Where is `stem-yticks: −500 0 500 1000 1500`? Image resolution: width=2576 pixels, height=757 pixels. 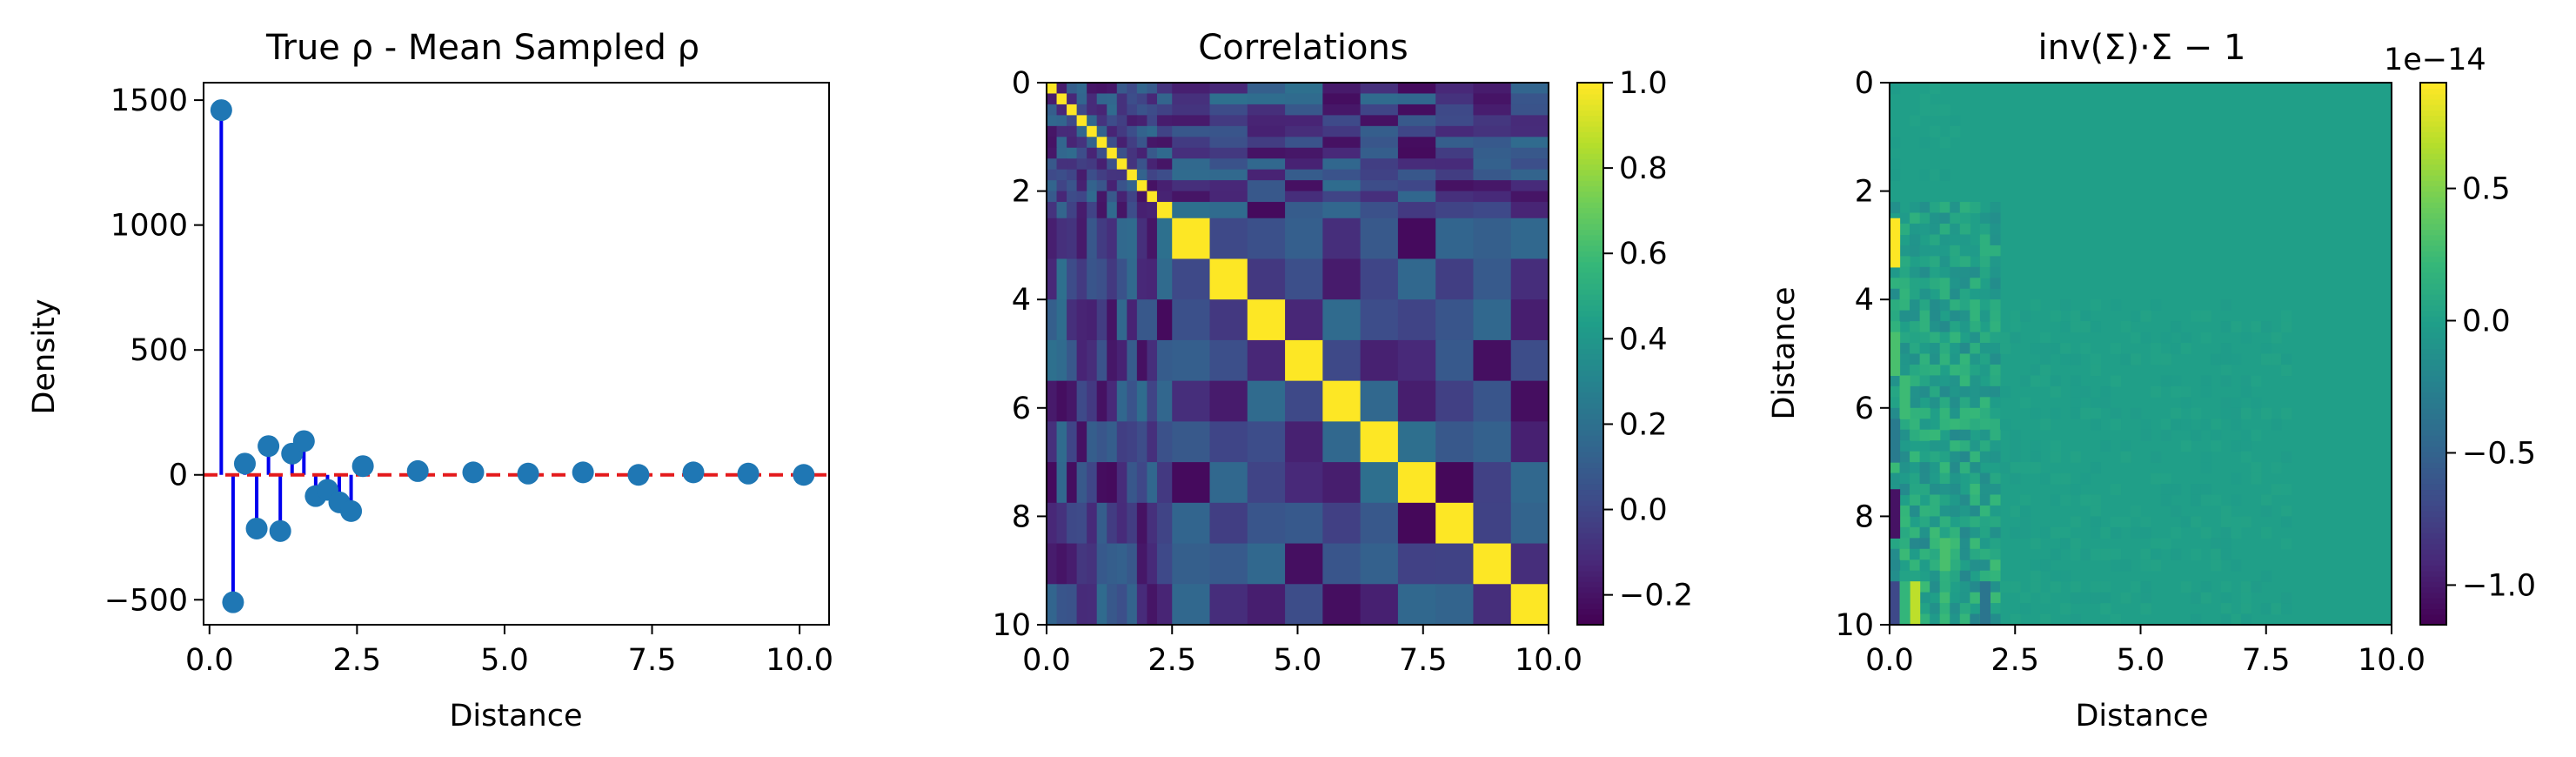 stem-yticks: −500 0 500 1000 1500 is located at coordinates (154, 351).